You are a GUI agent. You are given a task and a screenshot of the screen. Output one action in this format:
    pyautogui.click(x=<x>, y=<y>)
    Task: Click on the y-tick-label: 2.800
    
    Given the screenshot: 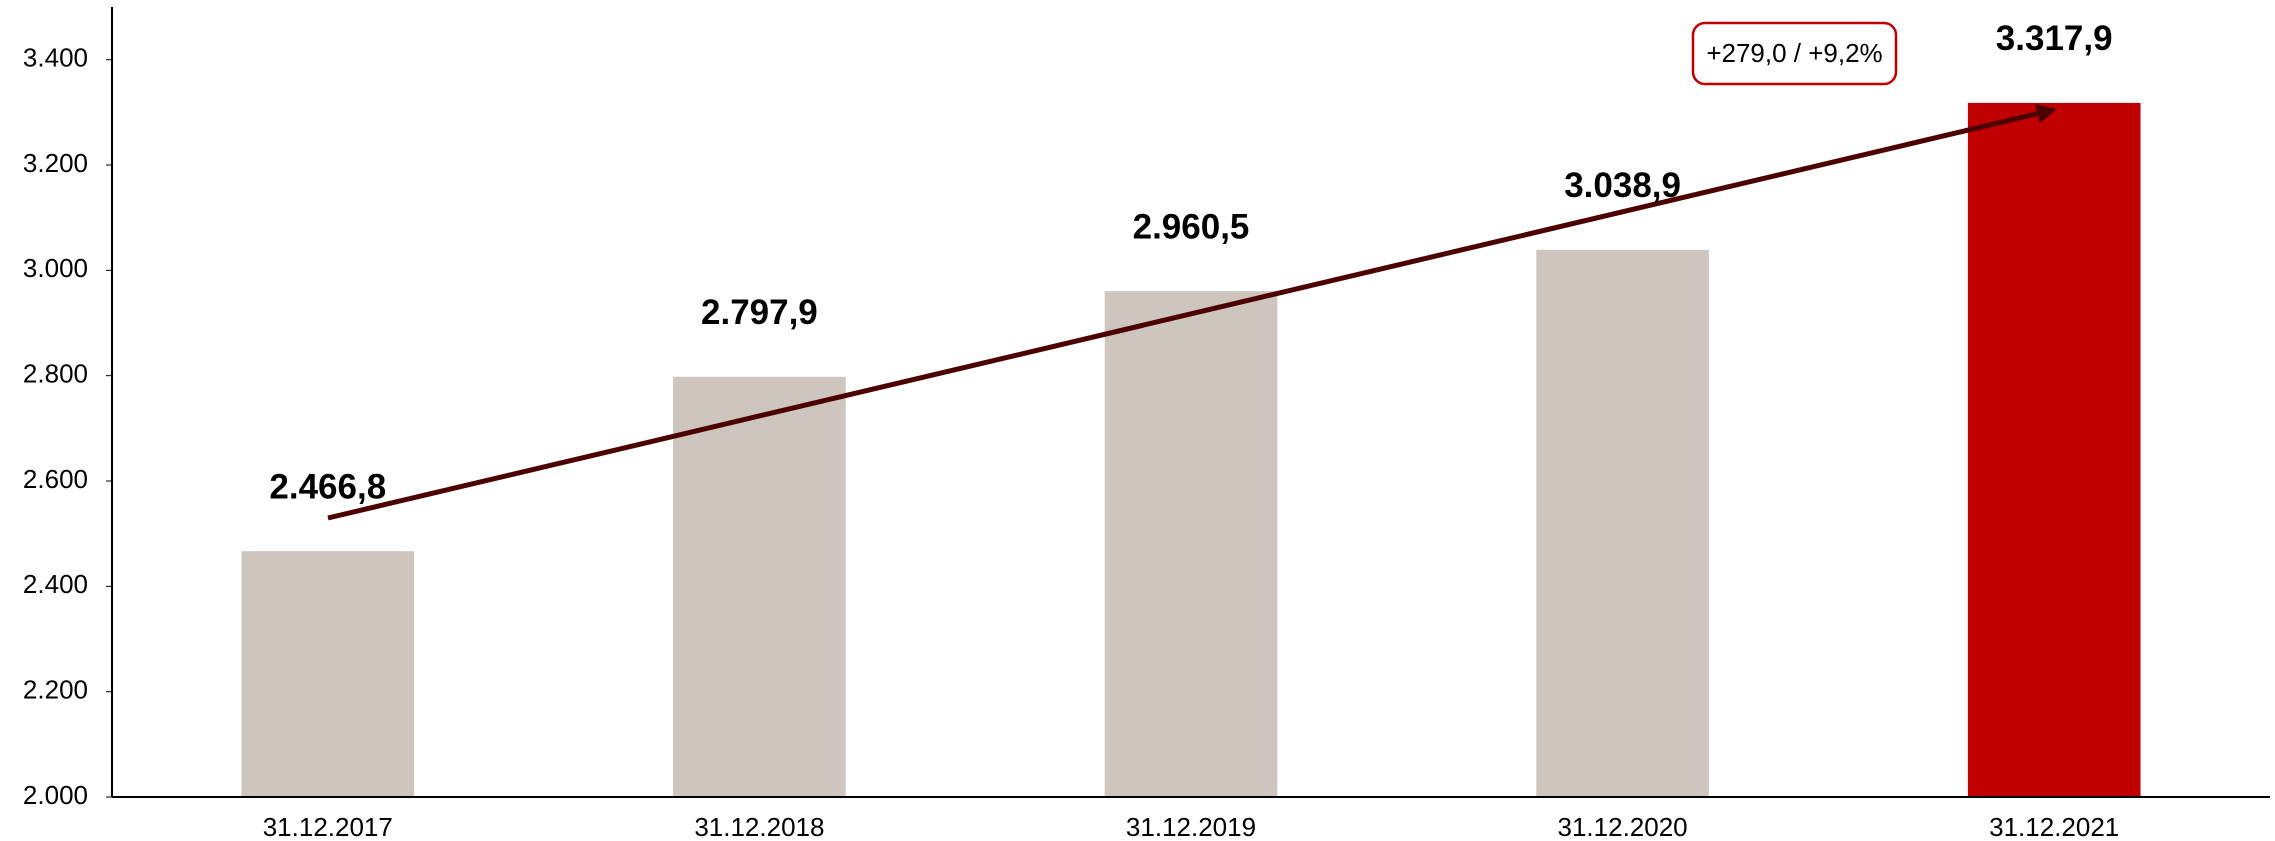 What is the action you would take?
    pyautogui.click(x=55, y=374)
    